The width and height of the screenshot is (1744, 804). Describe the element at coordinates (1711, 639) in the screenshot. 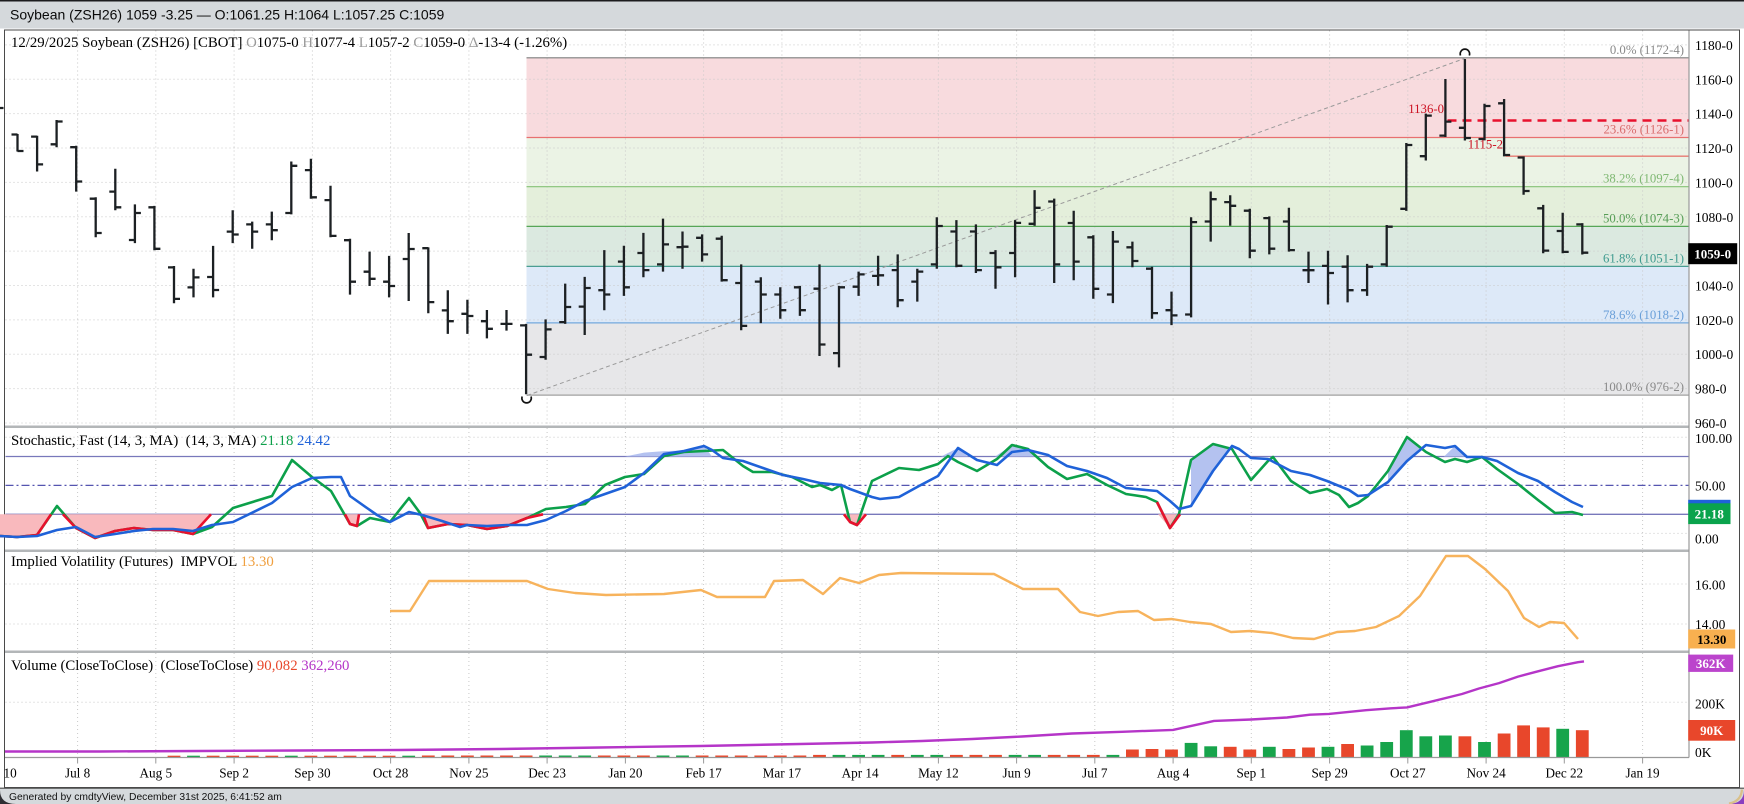

I see `svg-text: 13.30` at that location.